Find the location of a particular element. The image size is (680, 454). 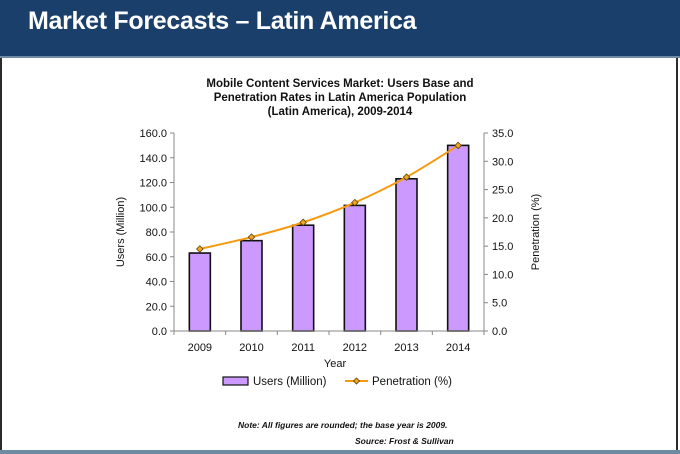

y-tick-label-right: 0.0 is located at coordinates (499, 332).